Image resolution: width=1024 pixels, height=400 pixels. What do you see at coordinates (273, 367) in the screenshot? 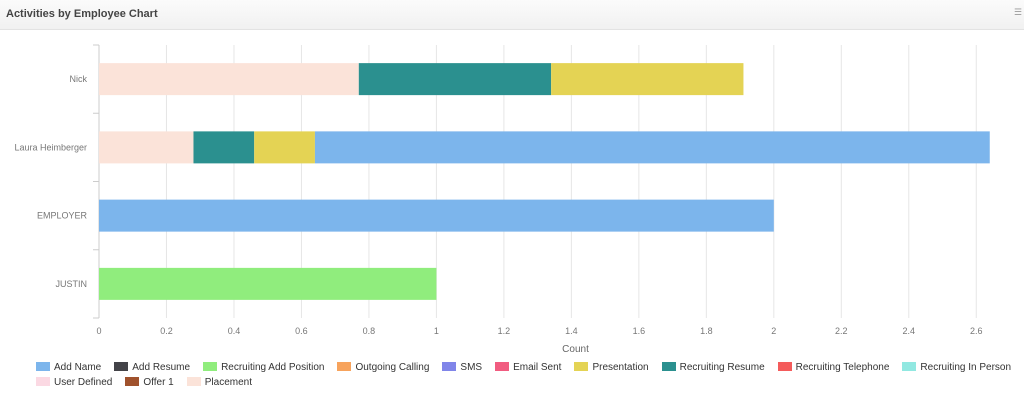
I see `legend-label: Recruiting Add Position` at bounding box center [273, 367].